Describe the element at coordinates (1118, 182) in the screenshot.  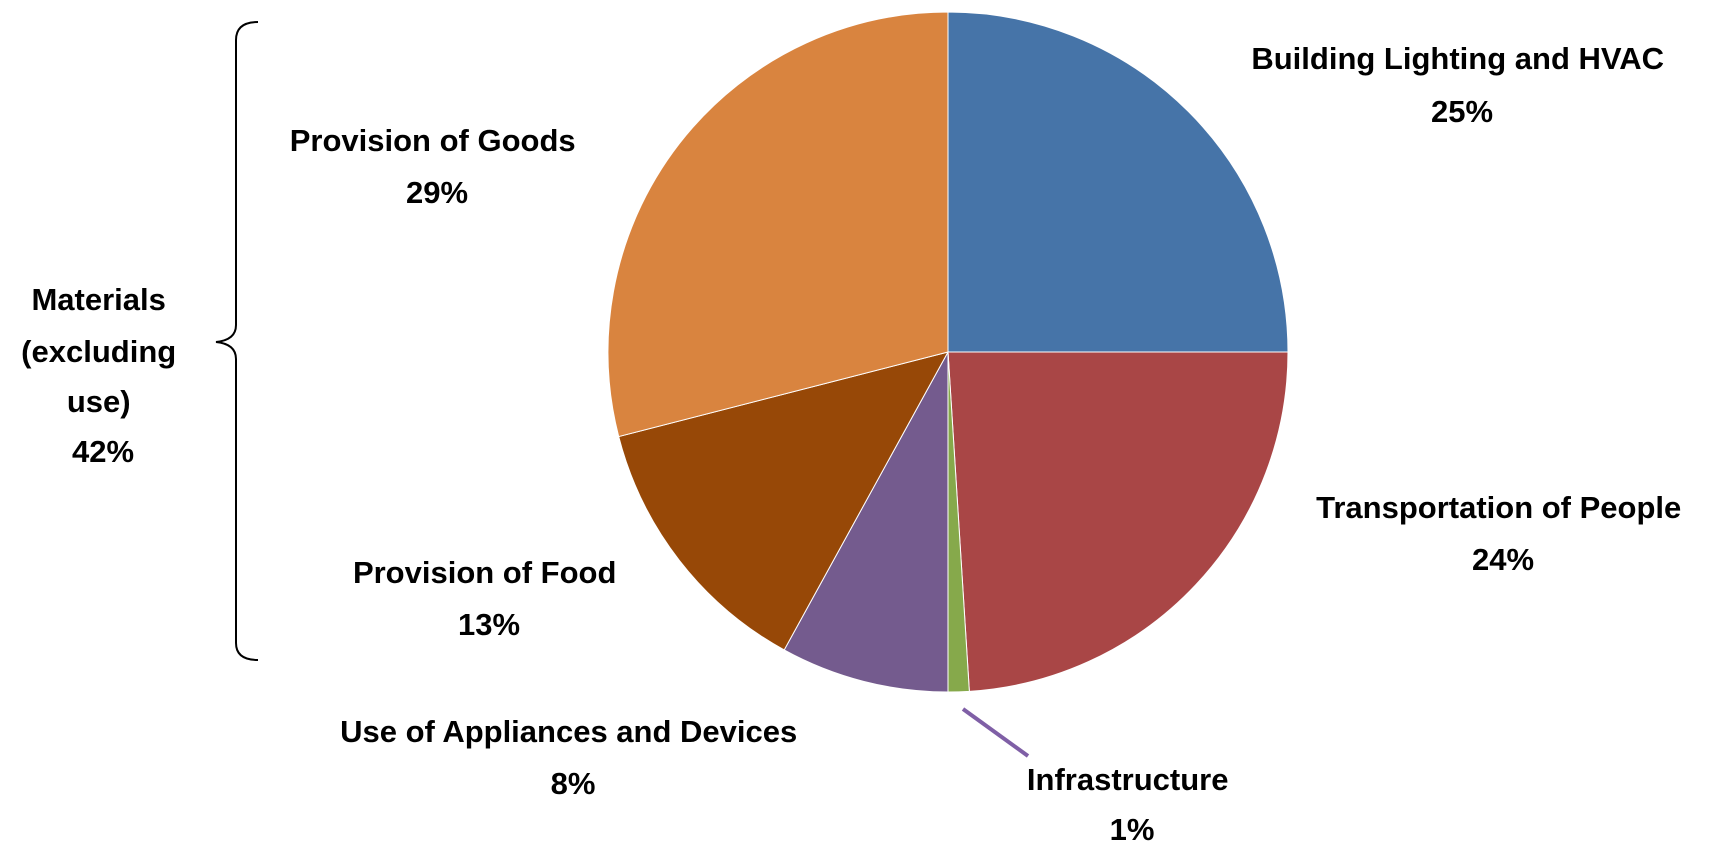
I see `slice-building-lighting-and-hvac` at that location.